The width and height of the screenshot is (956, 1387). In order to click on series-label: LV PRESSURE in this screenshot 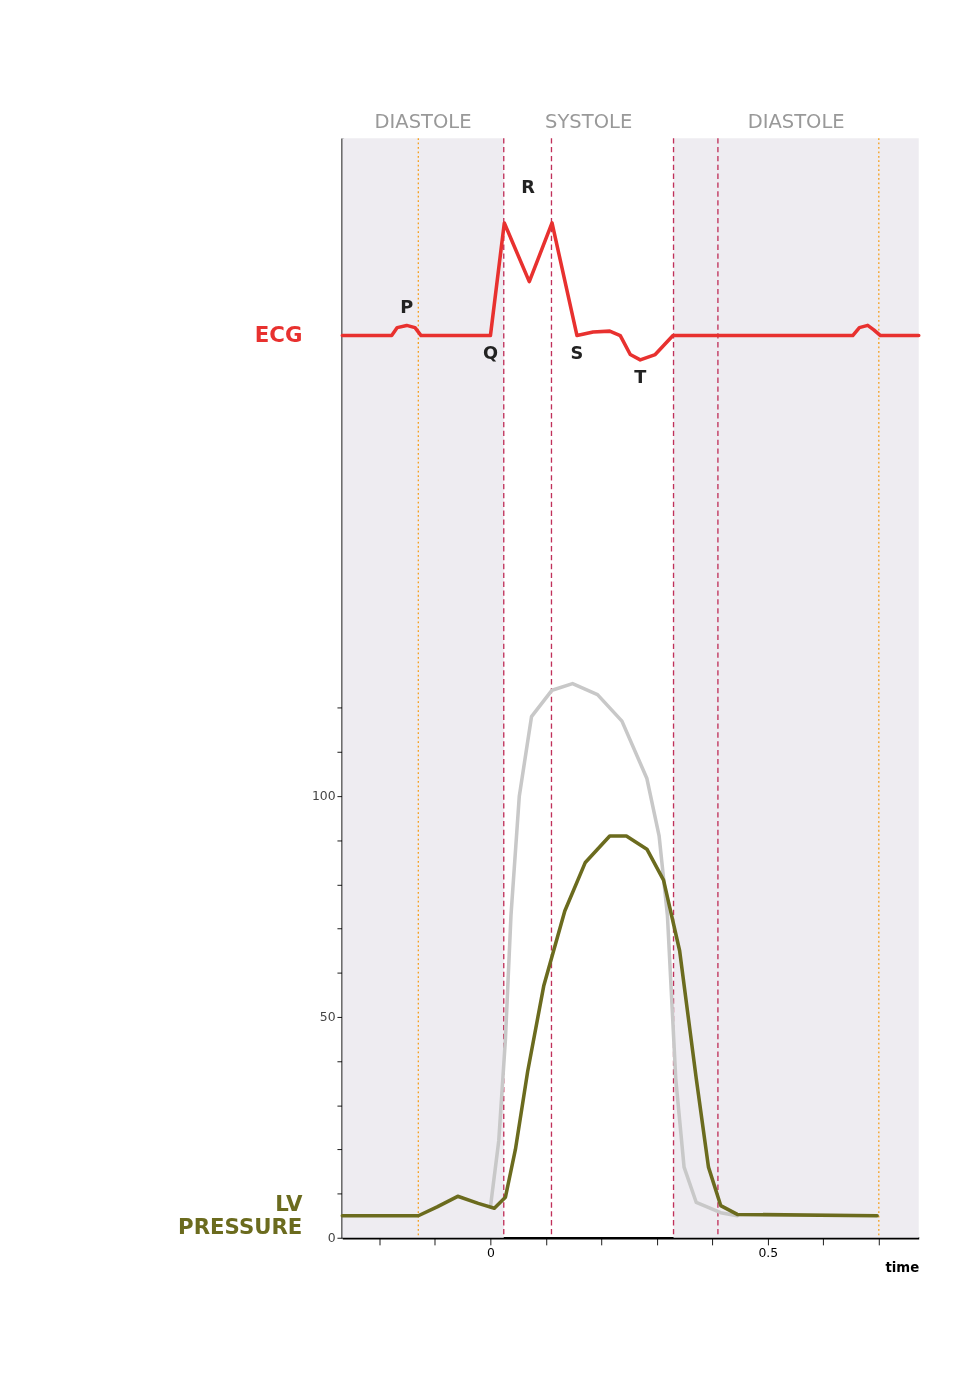, I will do `click(240, 1215)`.